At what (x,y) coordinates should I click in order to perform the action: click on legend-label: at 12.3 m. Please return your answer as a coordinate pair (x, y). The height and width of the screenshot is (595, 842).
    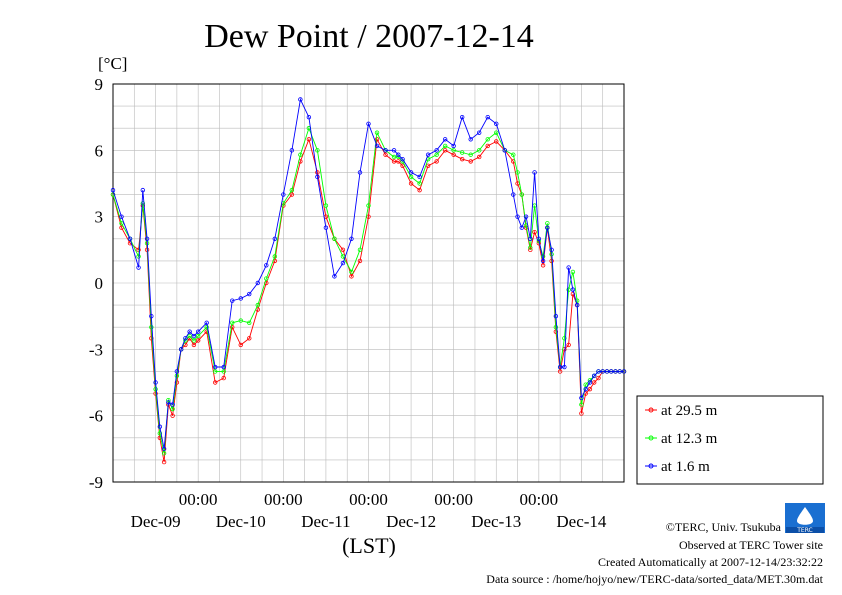
    Looking at the image, I should click on (689, 439).